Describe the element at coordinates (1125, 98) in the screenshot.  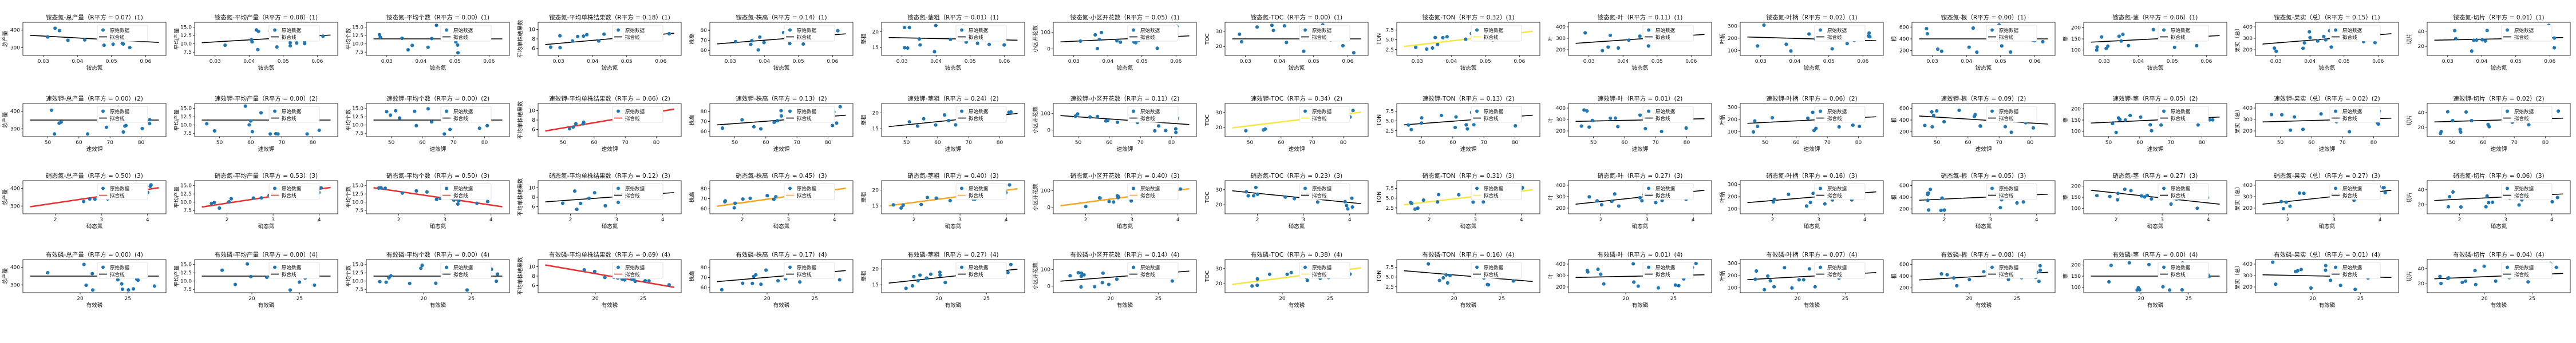
I see `subplot-title: 速效钾-小区开花数（R平方 = 0.11）(2)` at that location.